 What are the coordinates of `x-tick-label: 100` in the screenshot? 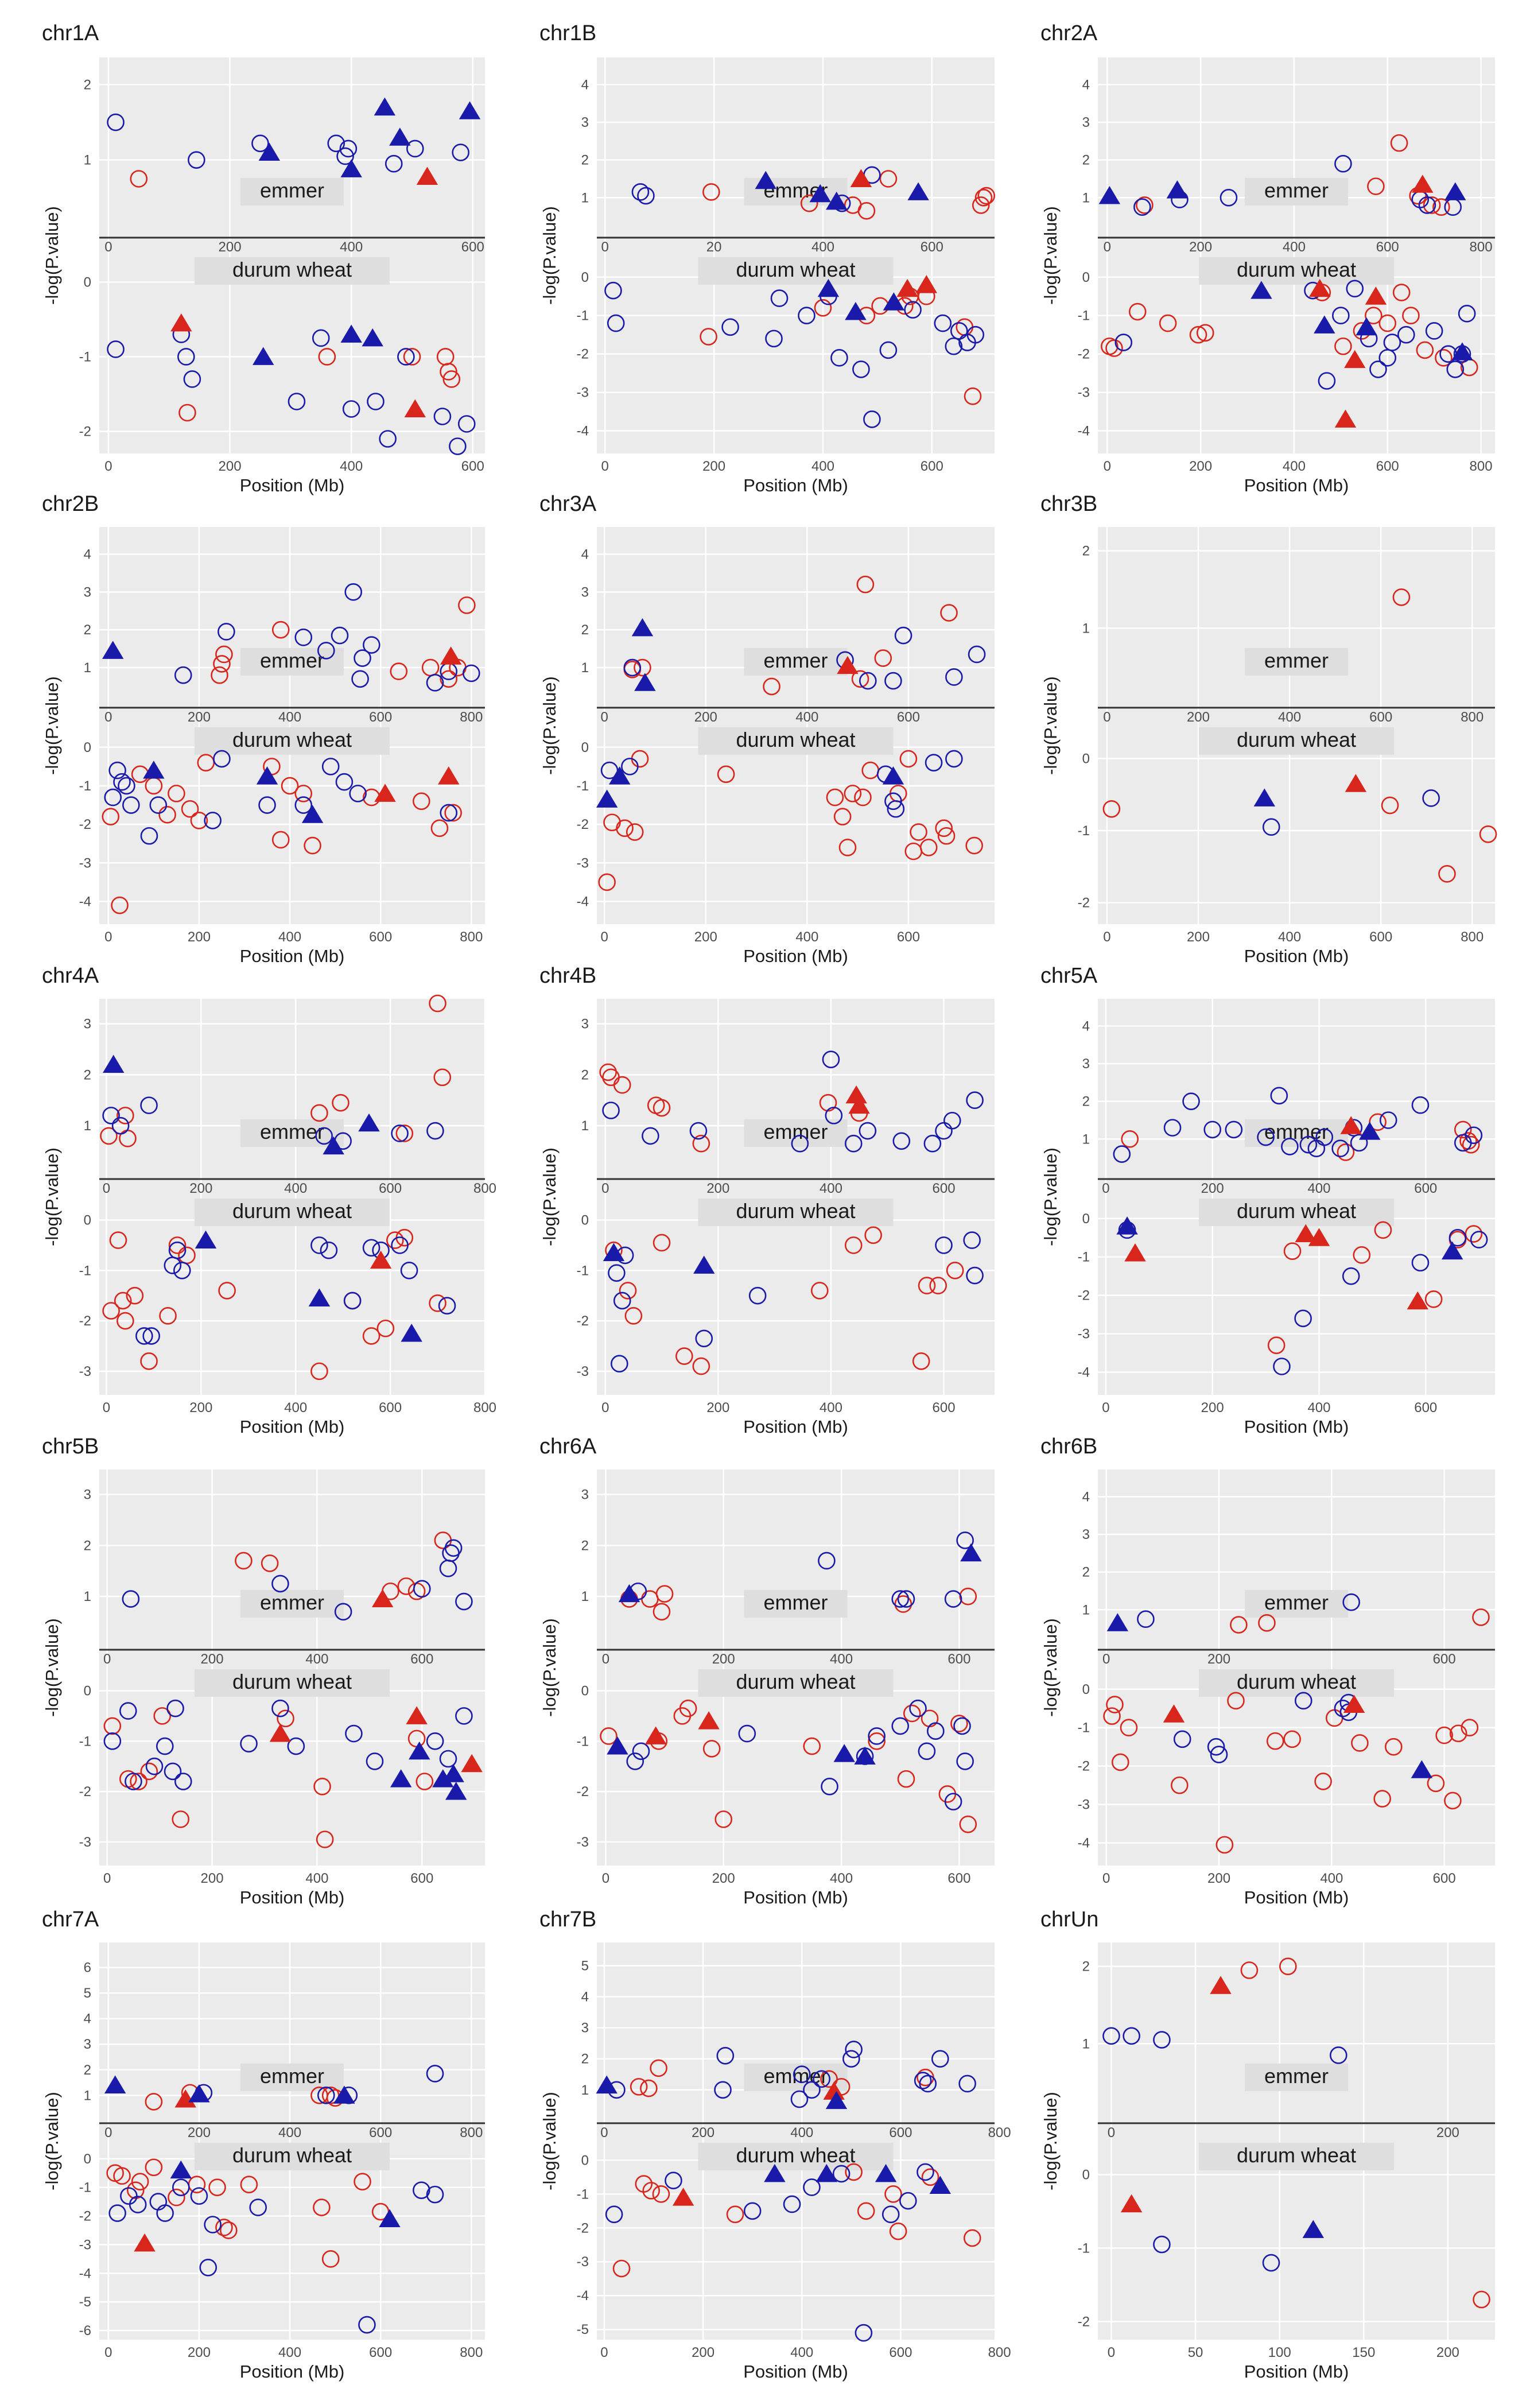 It's located at (1280, 2352).